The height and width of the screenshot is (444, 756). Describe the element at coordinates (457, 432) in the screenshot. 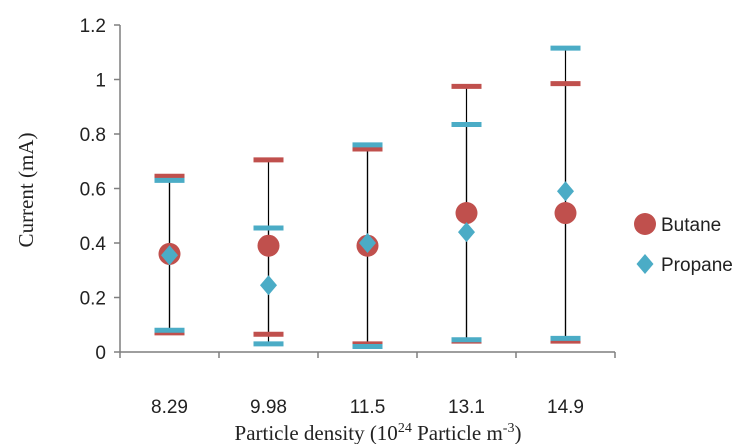

I see `x-axis-title-mid: Particle m` at that location.